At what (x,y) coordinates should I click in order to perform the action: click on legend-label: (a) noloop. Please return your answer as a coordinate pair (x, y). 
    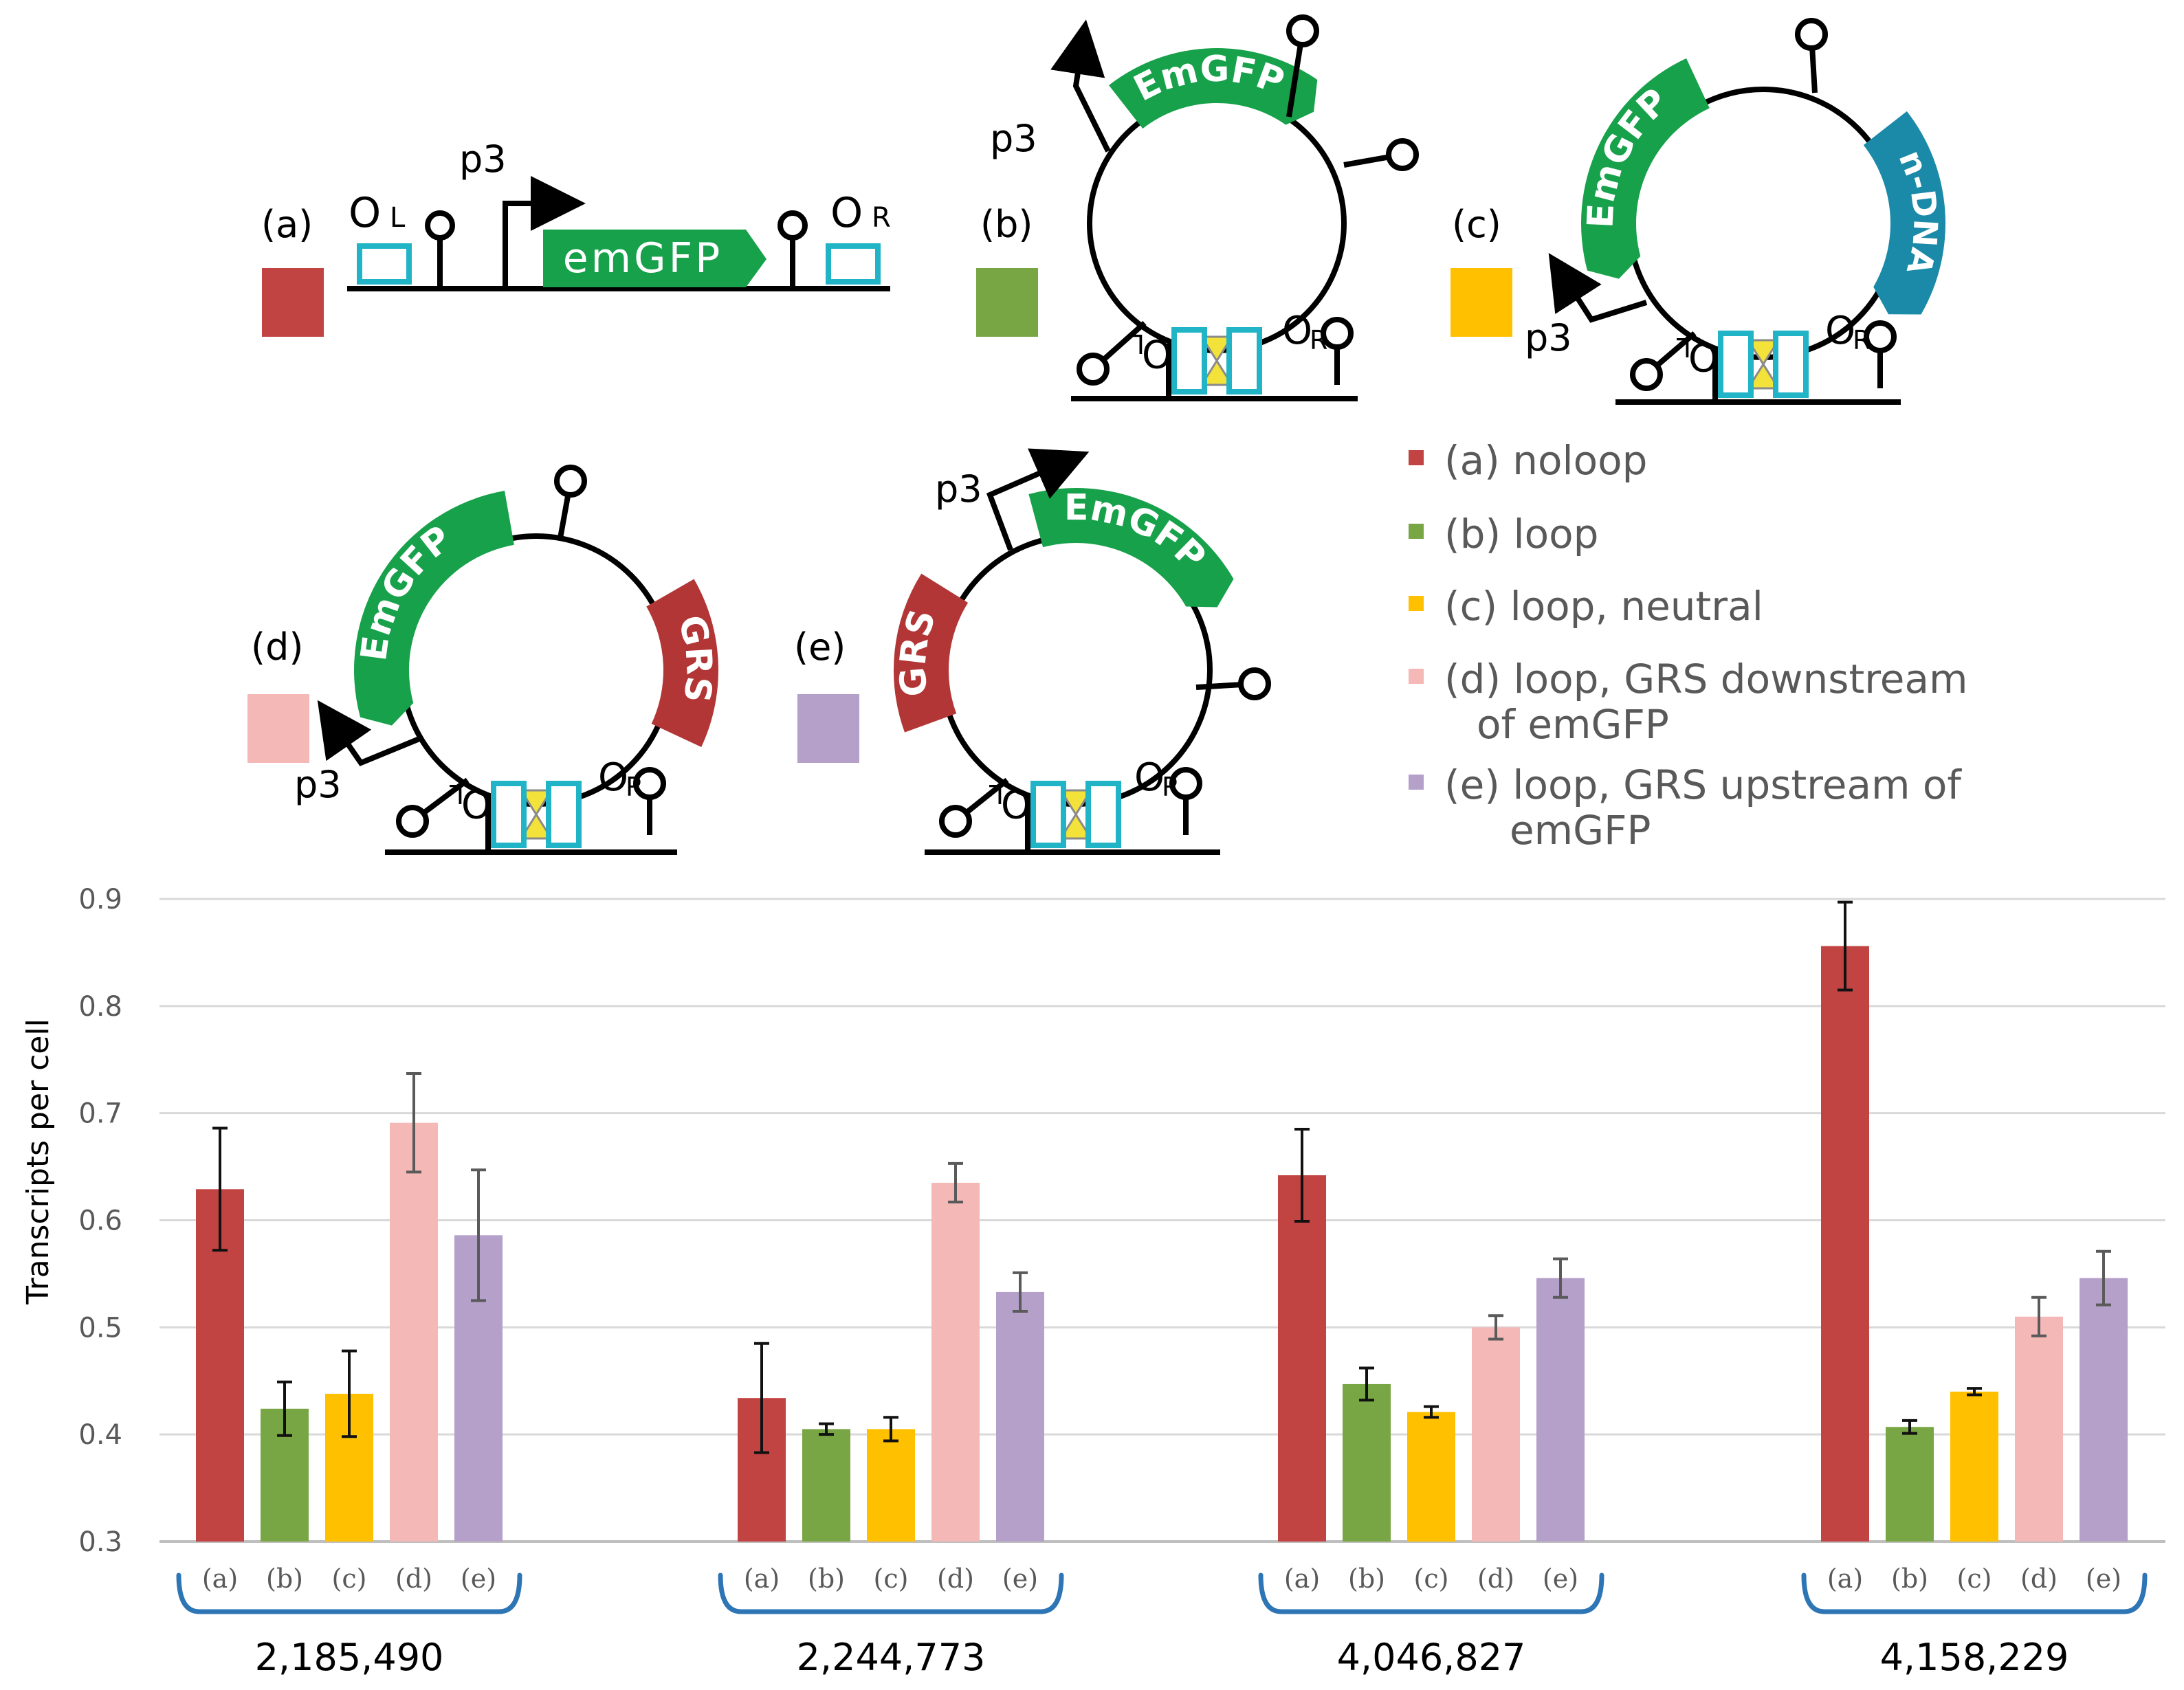
    Looking at the image, I should click on (1545, 460).